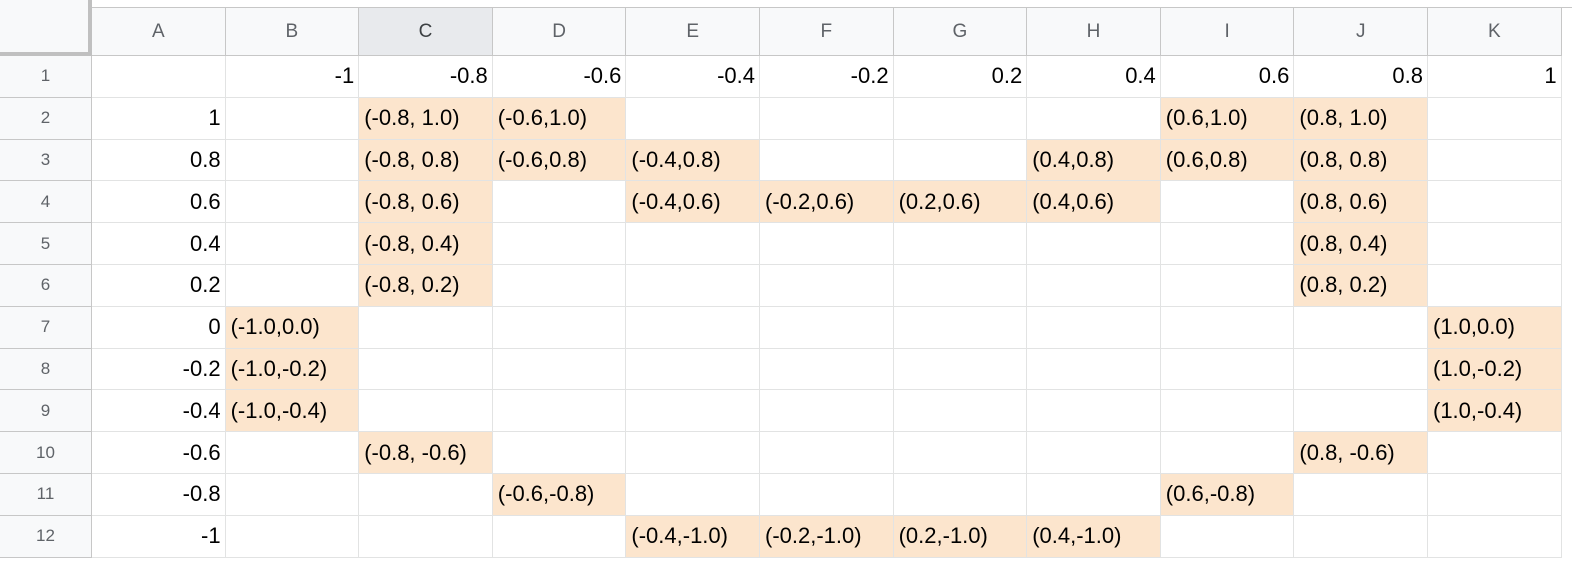 The width and height of the screenshot is (1572, 569). Describe the element at coordinates (426, 77) in the screenshot. I see `cell-c1: -0.8` at that location.